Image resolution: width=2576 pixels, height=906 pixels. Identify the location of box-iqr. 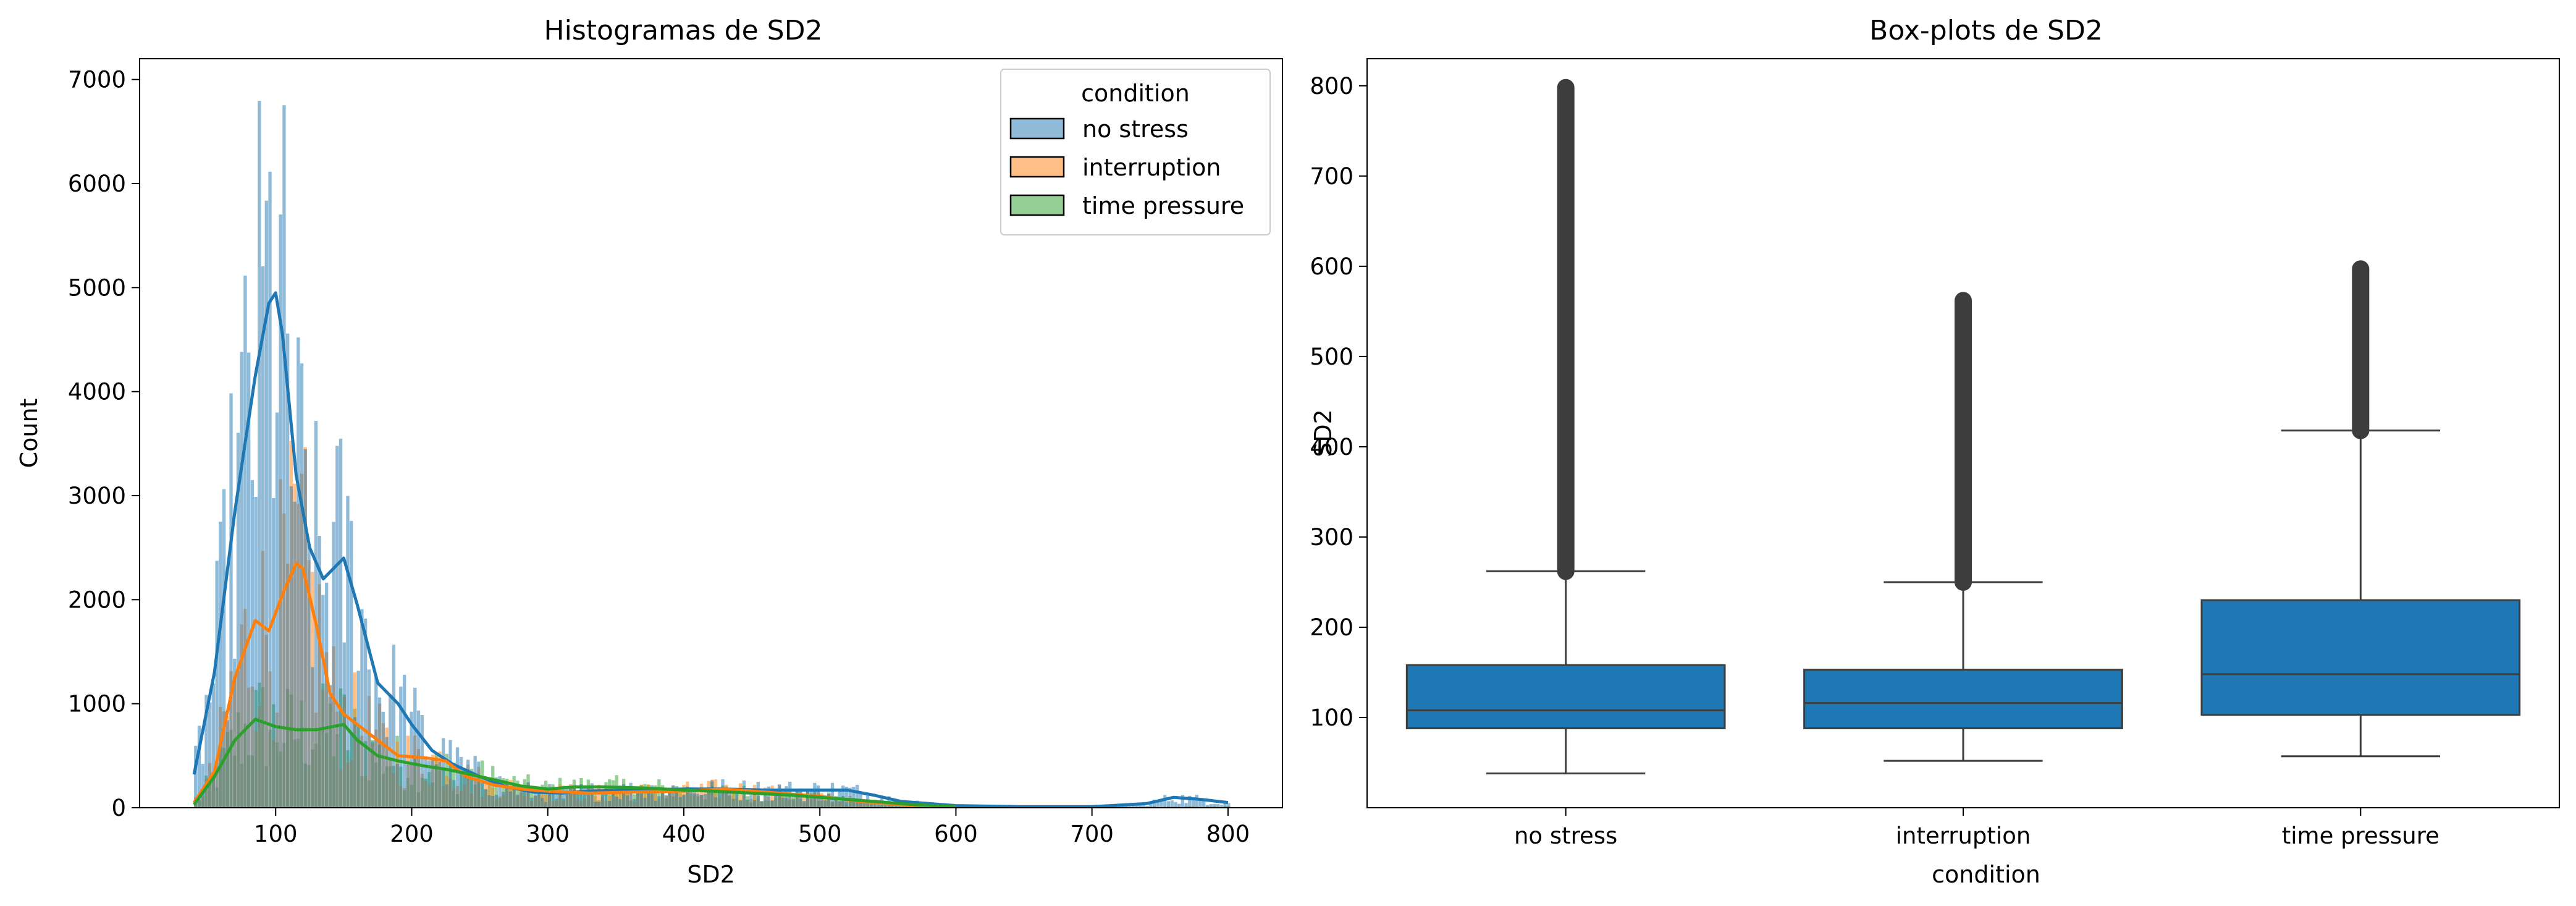
(1565, 696).